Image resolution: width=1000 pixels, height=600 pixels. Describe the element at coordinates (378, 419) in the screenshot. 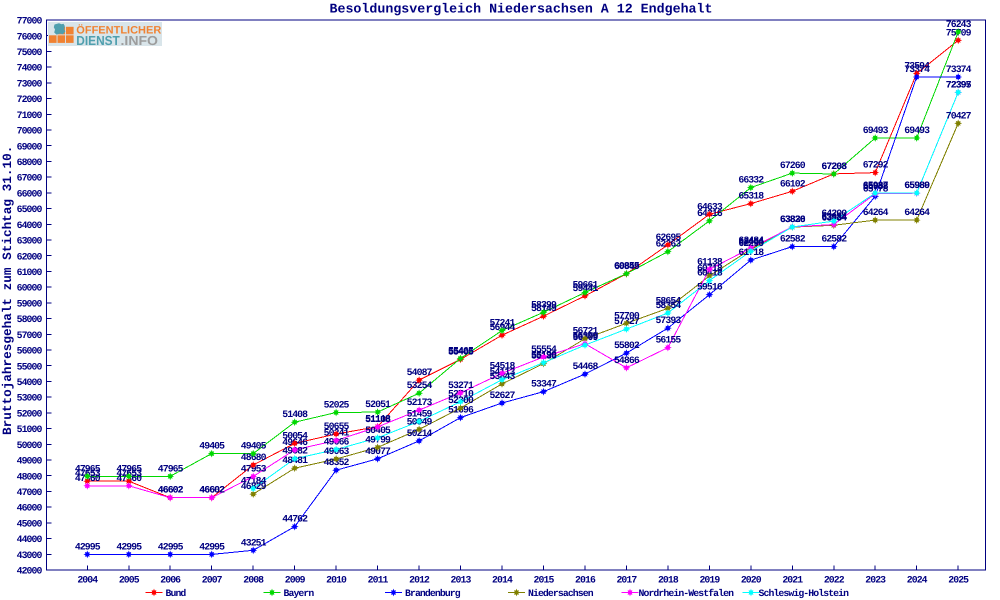

I see `svg-text: 51108` at that location.